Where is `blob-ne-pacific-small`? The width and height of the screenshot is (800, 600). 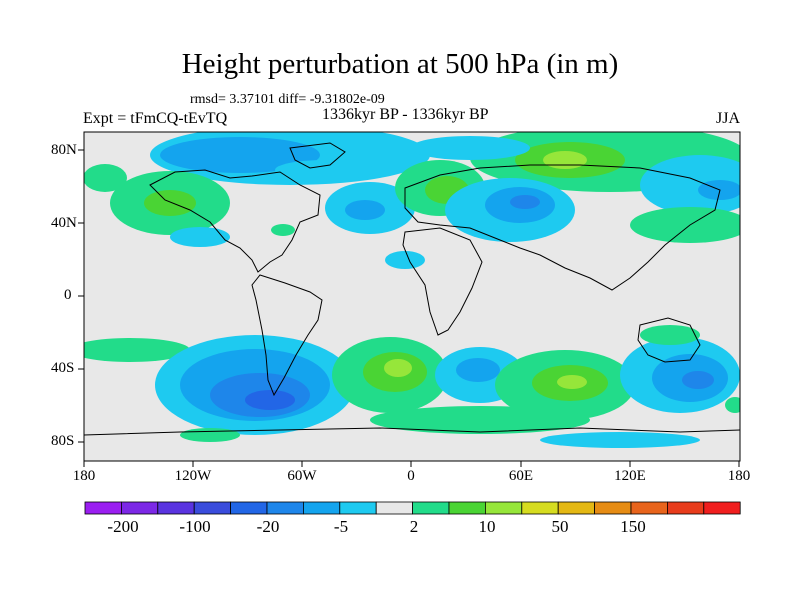
blob-ne-pacific-small is located at coordinates (200, 237).